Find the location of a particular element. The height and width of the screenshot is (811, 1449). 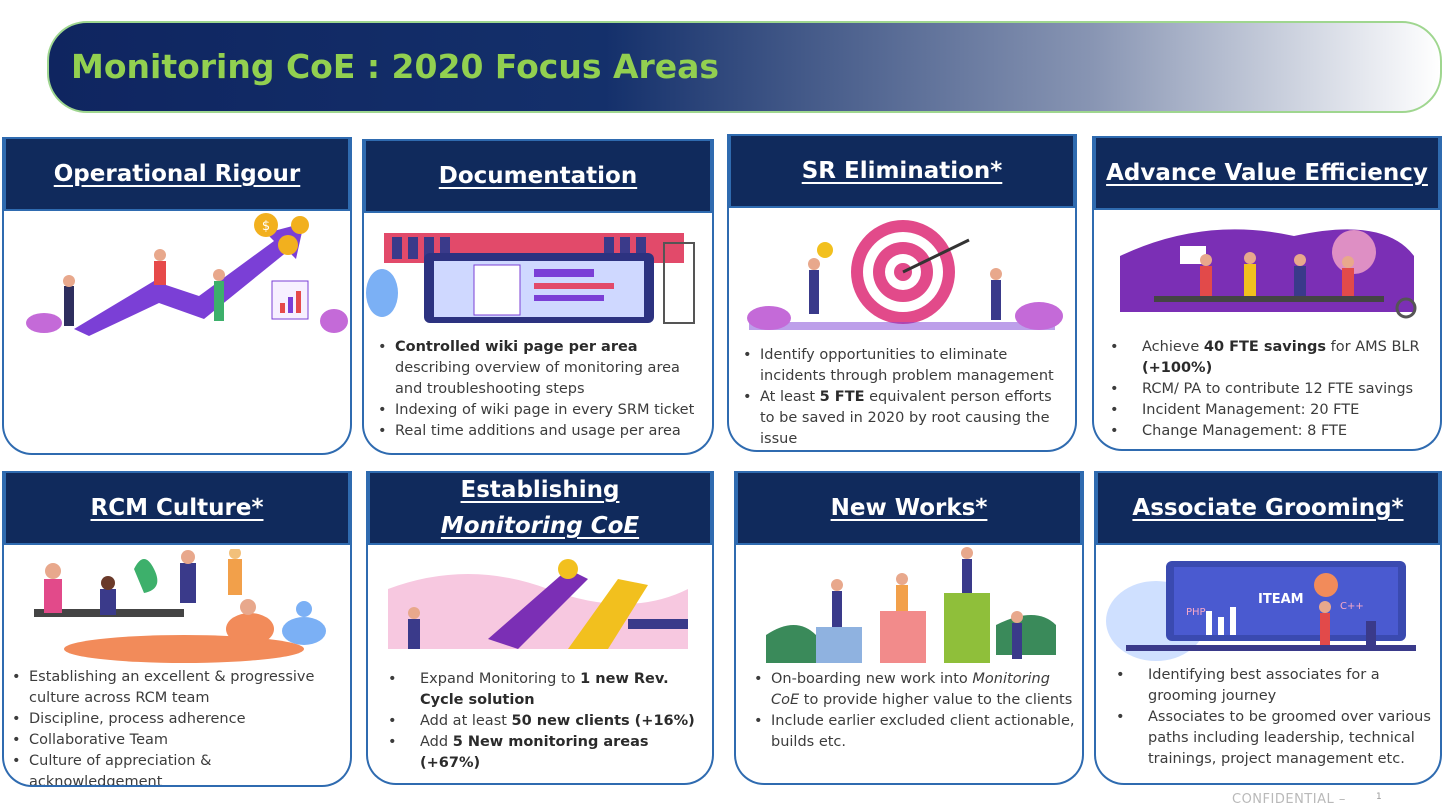

card-title-line2: Monitoring CoE is located at coordinates (540, 526).